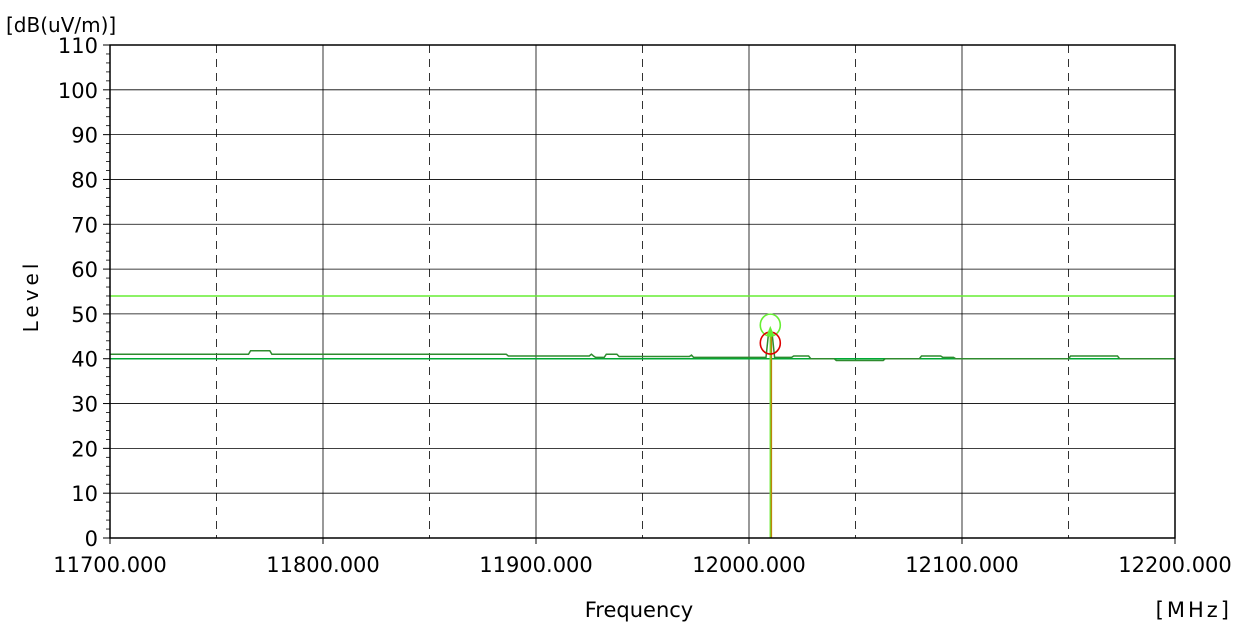  I want to click on y-tick-label: 80, so click(84, 180).